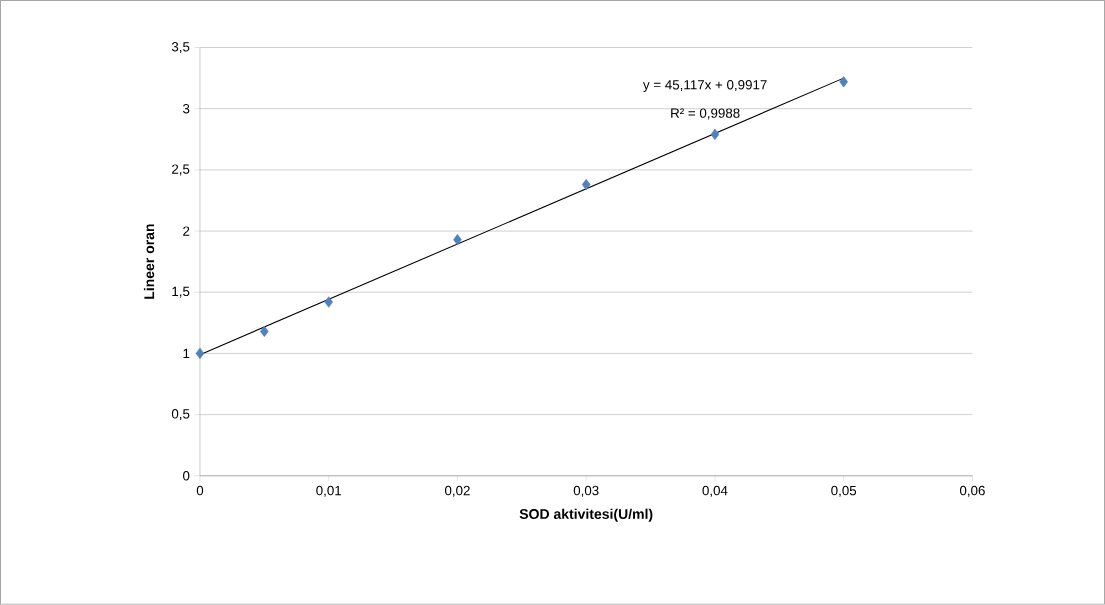 This screenshot has width=1105, height=605. What do you see at coordinates (715, 491) in the screenshot?
I see `x-tick-label: 0,04` at bounding box center [715, 491].